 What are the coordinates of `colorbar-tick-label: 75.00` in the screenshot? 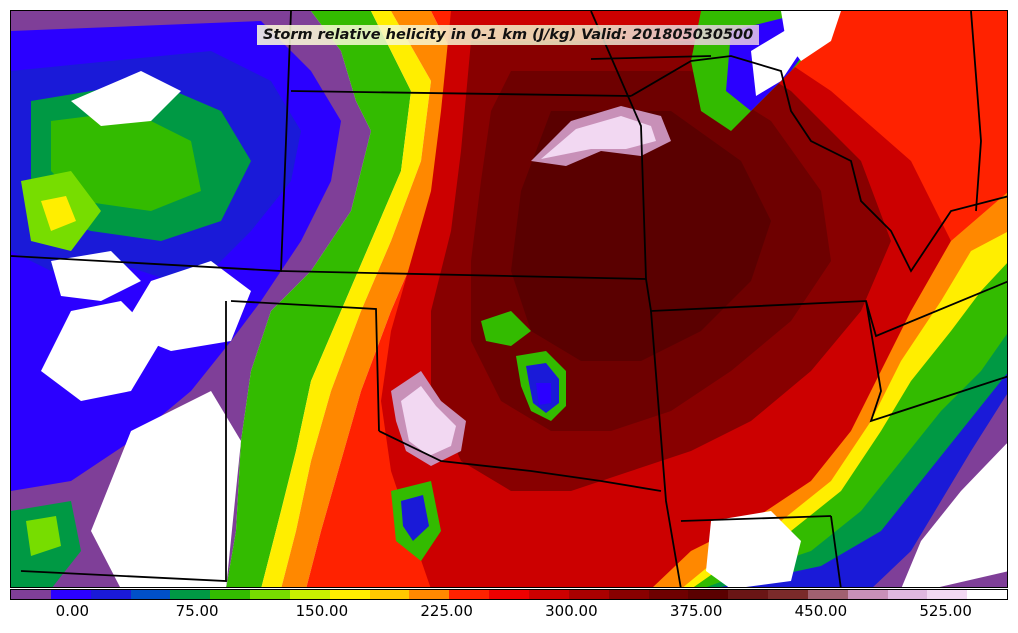 It's located at (197, 611).